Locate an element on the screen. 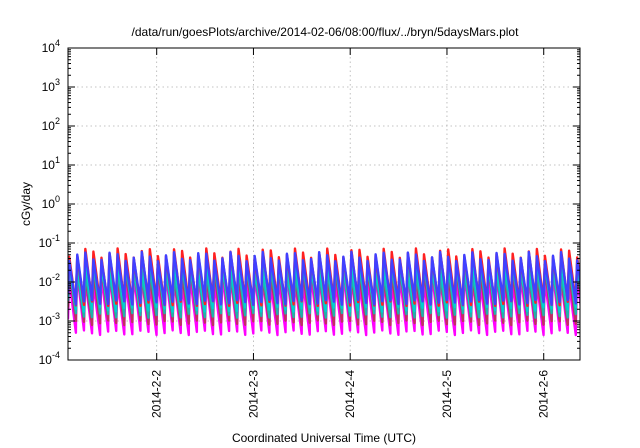 The image size is (640, 448). y-tick-label: 10¹ is located at coordinates (51, 163).